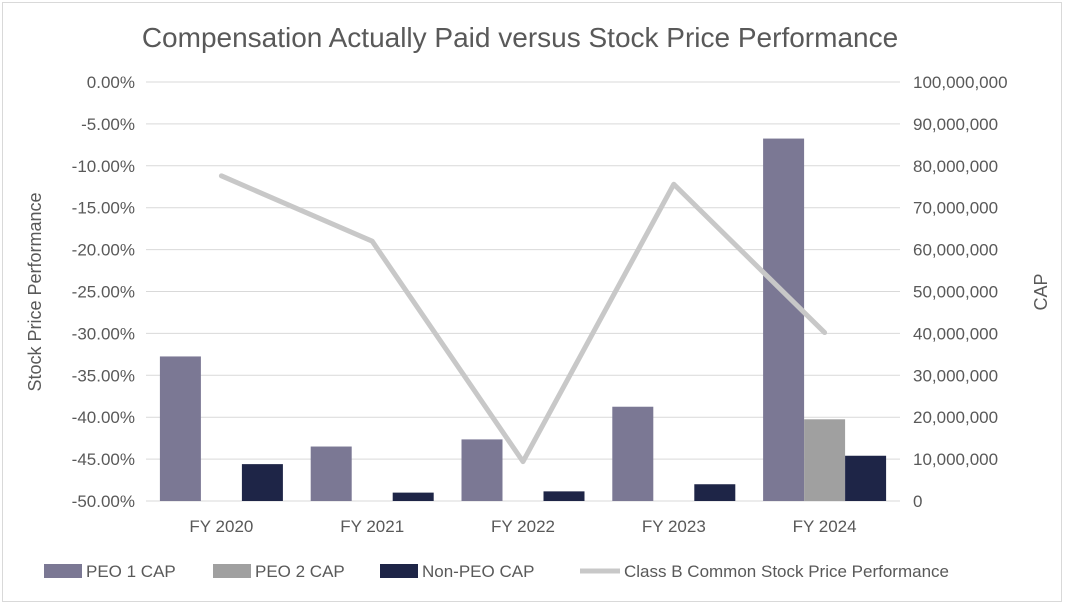 This screenshot has width=1066, height=606. What do you see at coordinates (955, 417) in the screenshot?
I see `right-tick-label: 20,000,000` at bounding box center [955, 417].